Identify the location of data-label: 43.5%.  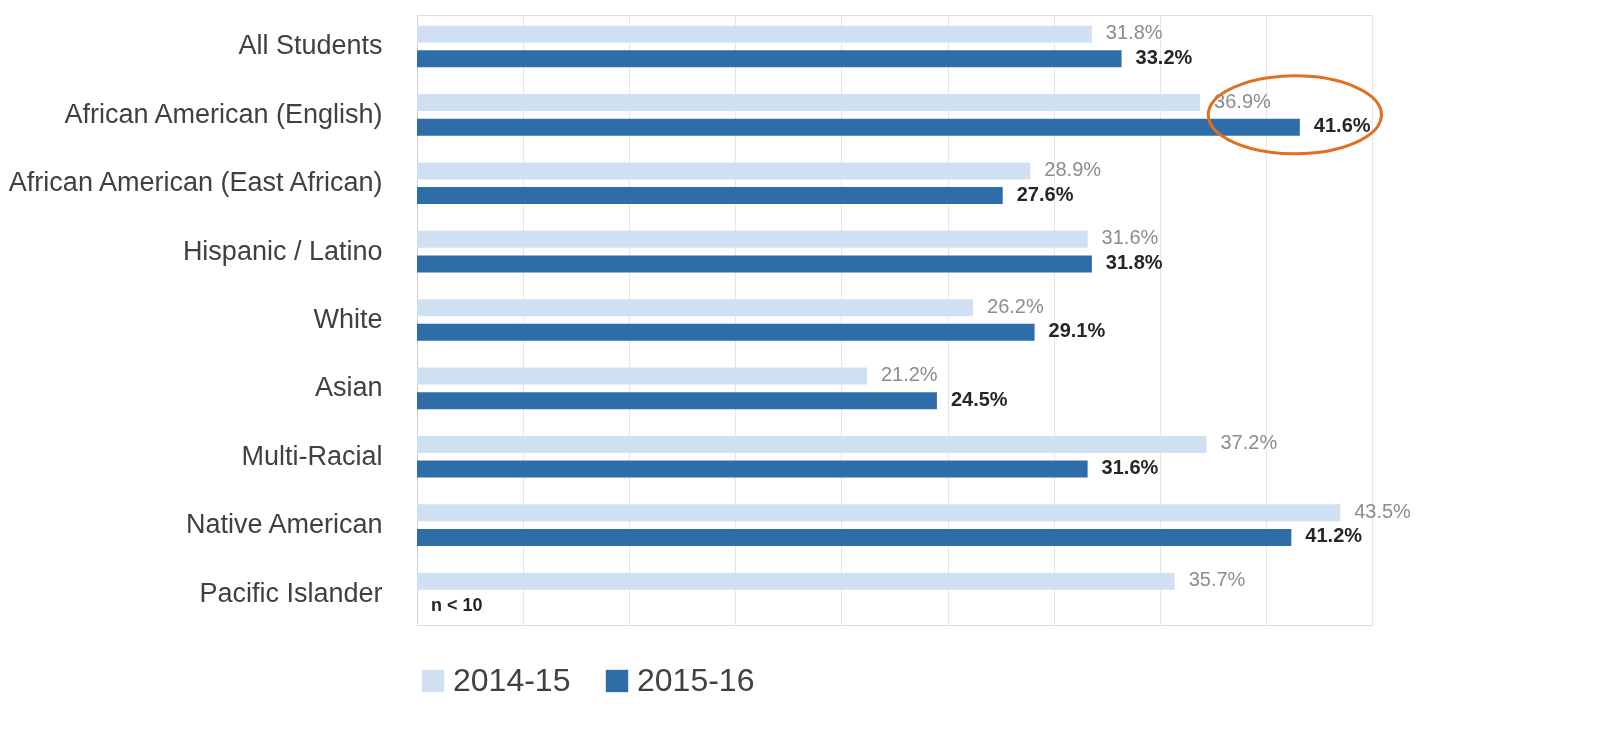
(1383, 510).